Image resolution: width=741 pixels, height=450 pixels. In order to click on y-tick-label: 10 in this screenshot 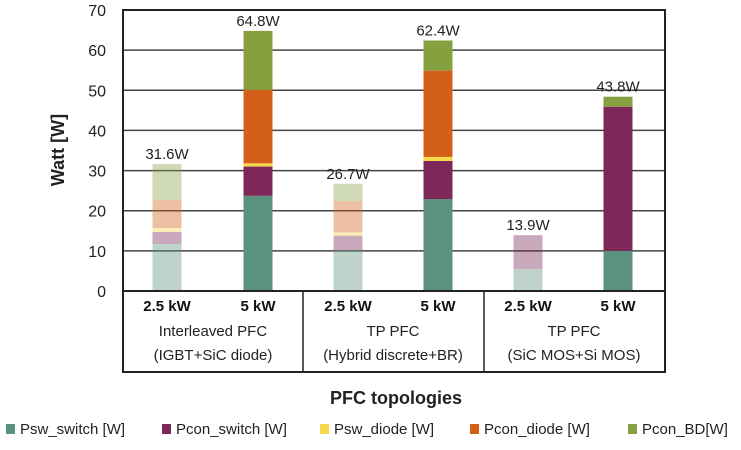, I will do `click(97, 252)`.